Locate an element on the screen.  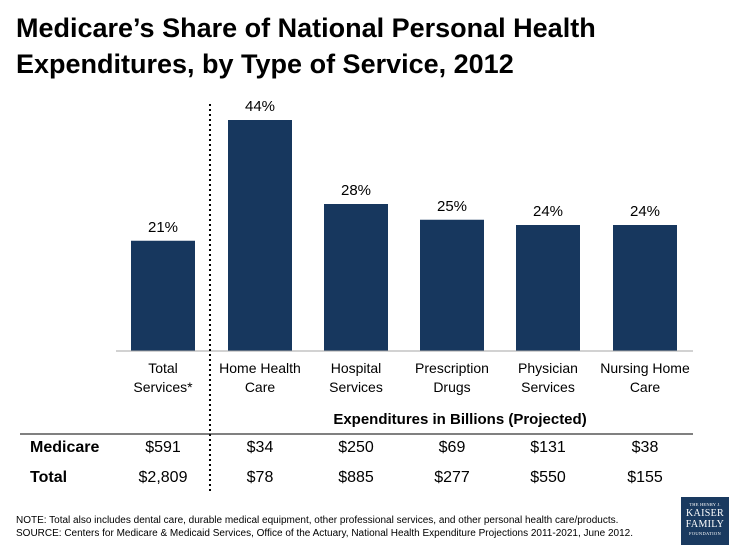
category-label-0-line-0: Total is located at coordinates (163, 368).